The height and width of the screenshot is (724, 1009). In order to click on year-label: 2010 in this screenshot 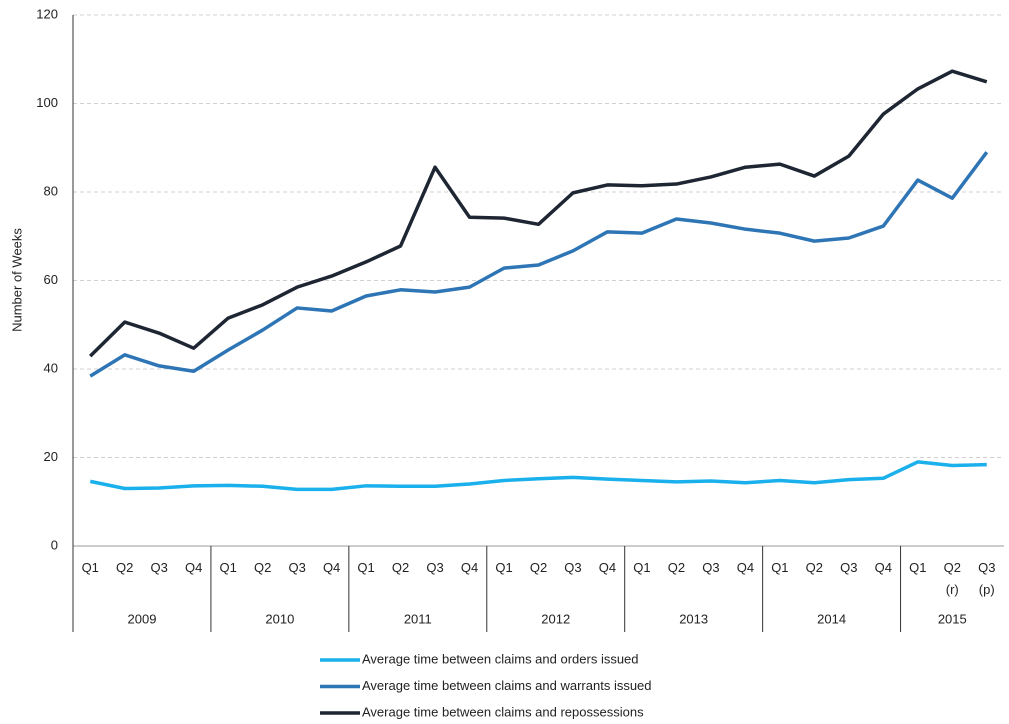, I will do `click(279, 618)`.